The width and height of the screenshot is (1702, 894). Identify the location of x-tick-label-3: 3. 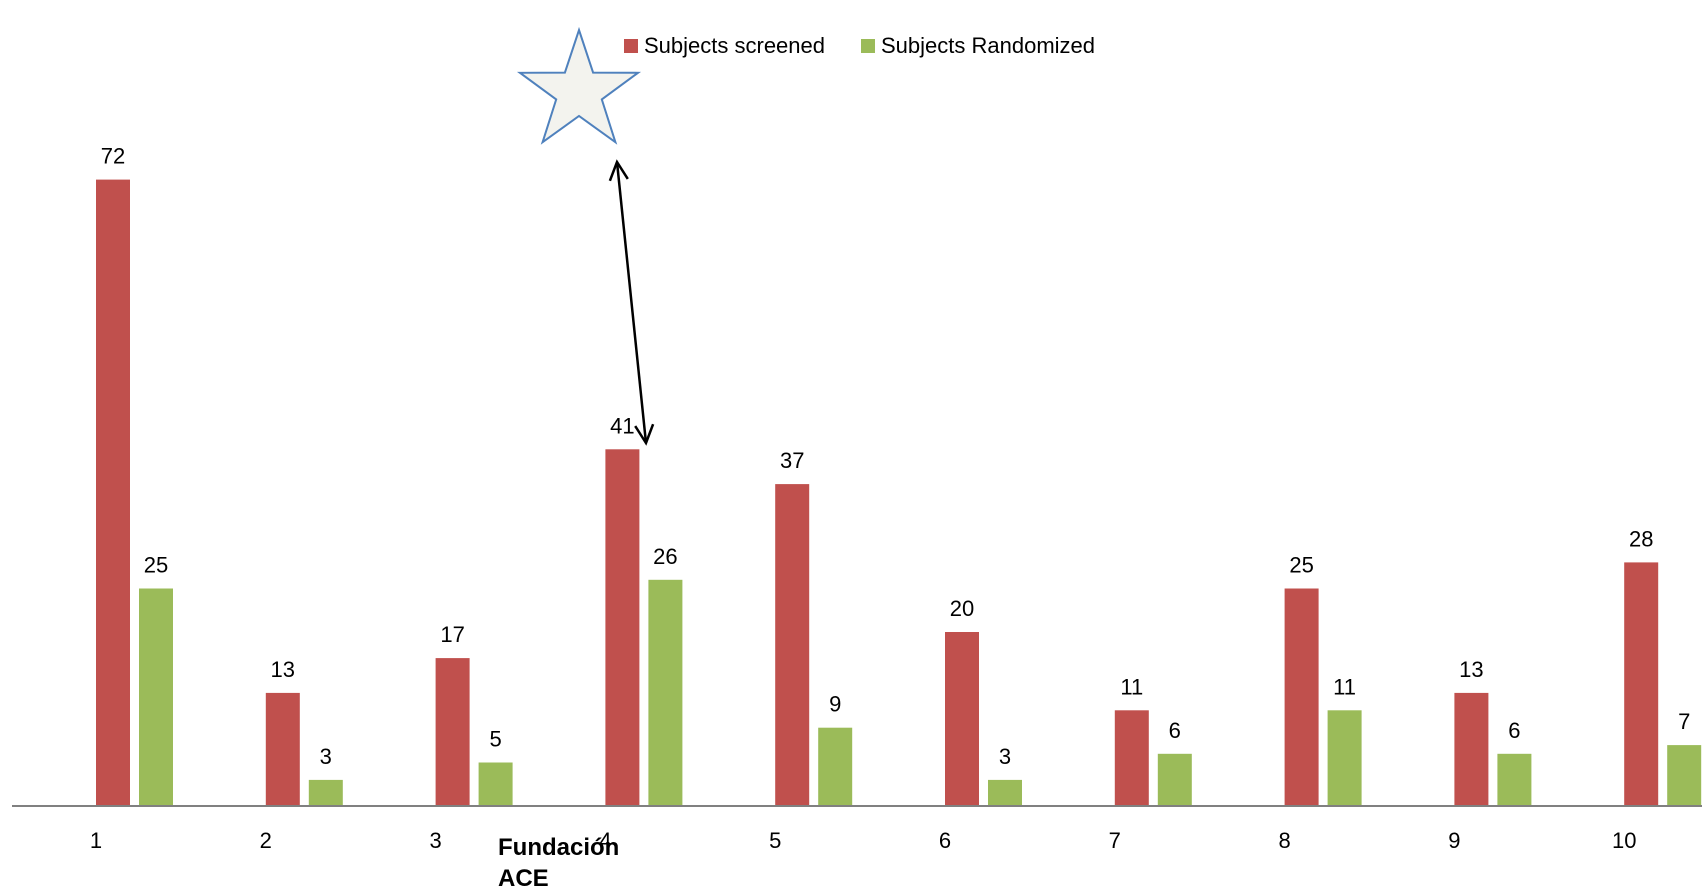
(435, 840).